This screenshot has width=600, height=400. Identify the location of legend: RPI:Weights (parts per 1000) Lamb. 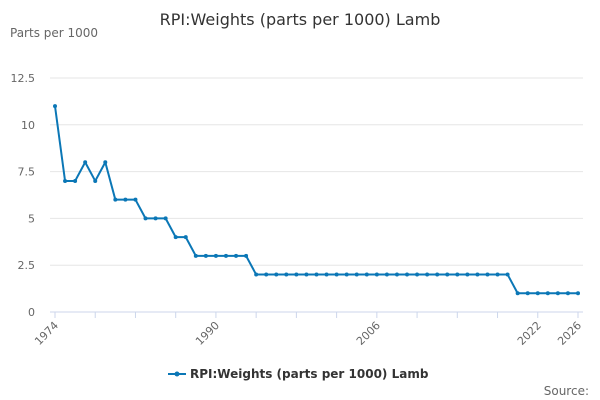
(298, 374).